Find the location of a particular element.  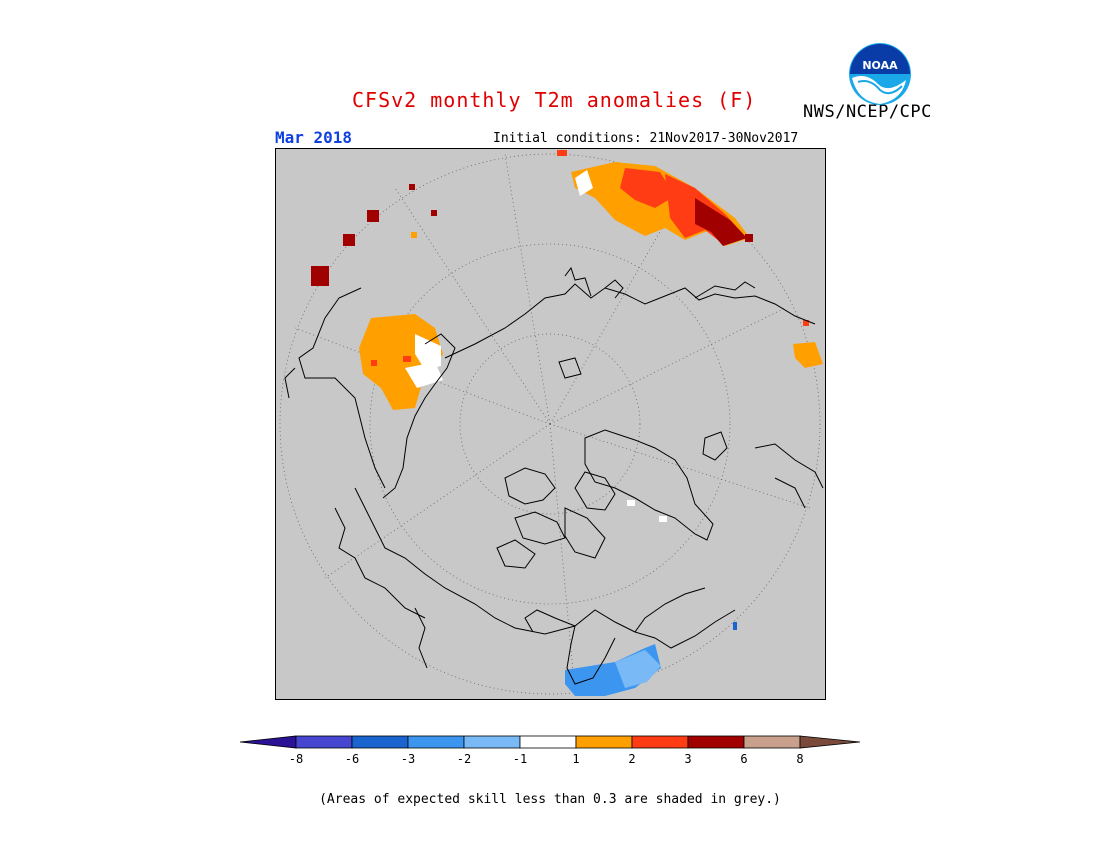

agency-label: NWS/NCEP/CPC is located at coordinates (867, 112).